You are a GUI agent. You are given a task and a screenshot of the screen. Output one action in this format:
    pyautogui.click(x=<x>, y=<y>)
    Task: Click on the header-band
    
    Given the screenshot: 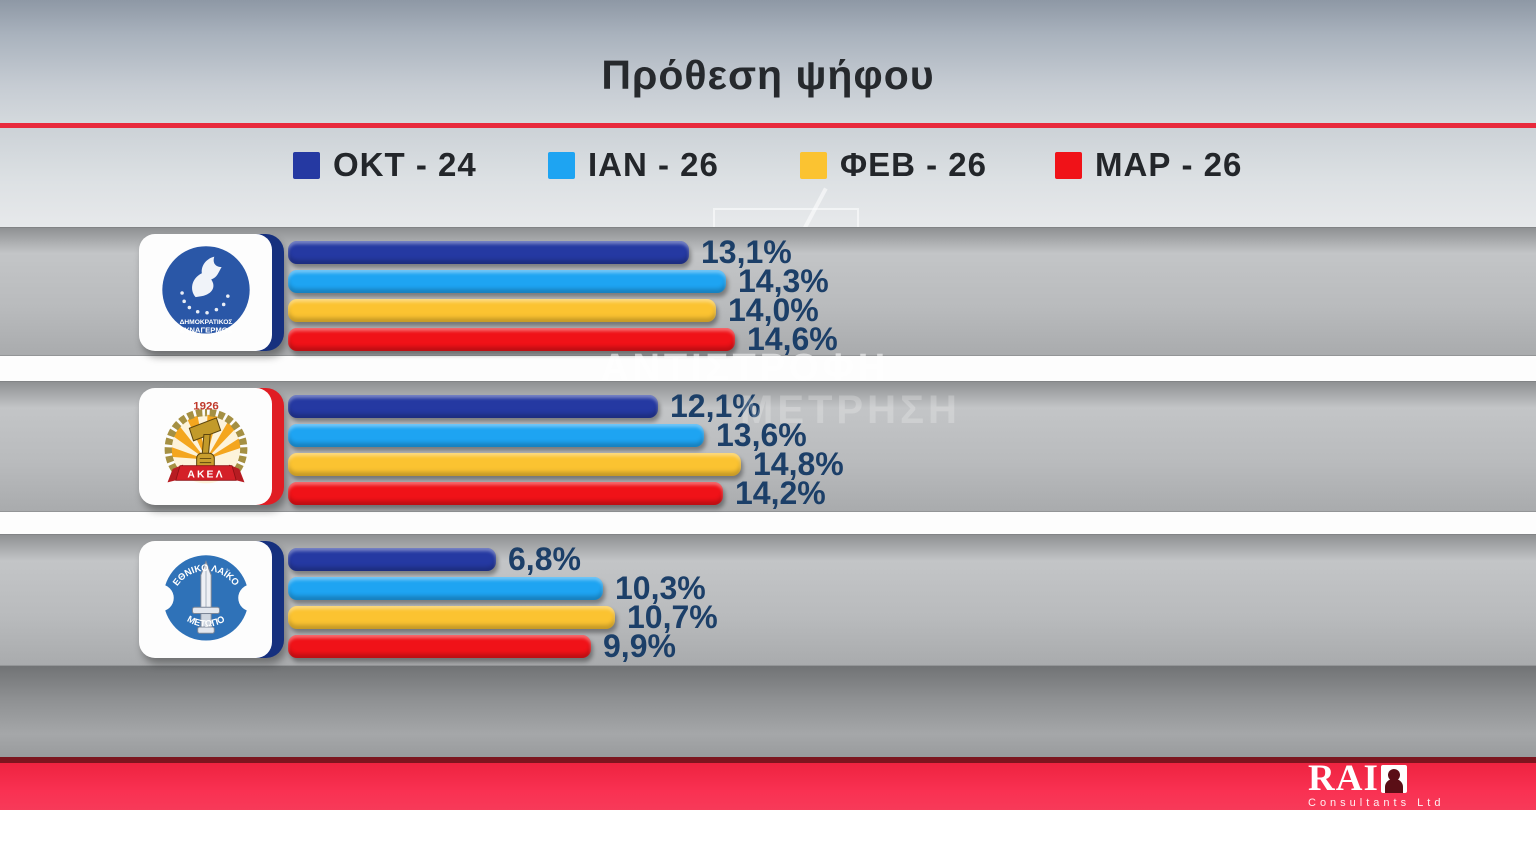 What is the action you would take?
    pyautogui.click(x=768, y=61)
    